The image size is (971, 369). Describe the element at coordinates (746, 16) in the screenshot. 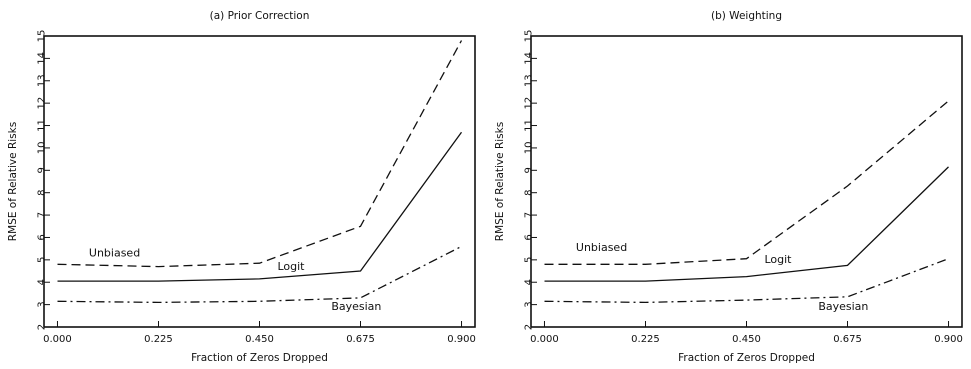

I see `chart-title: (b) Weighting` at that location.